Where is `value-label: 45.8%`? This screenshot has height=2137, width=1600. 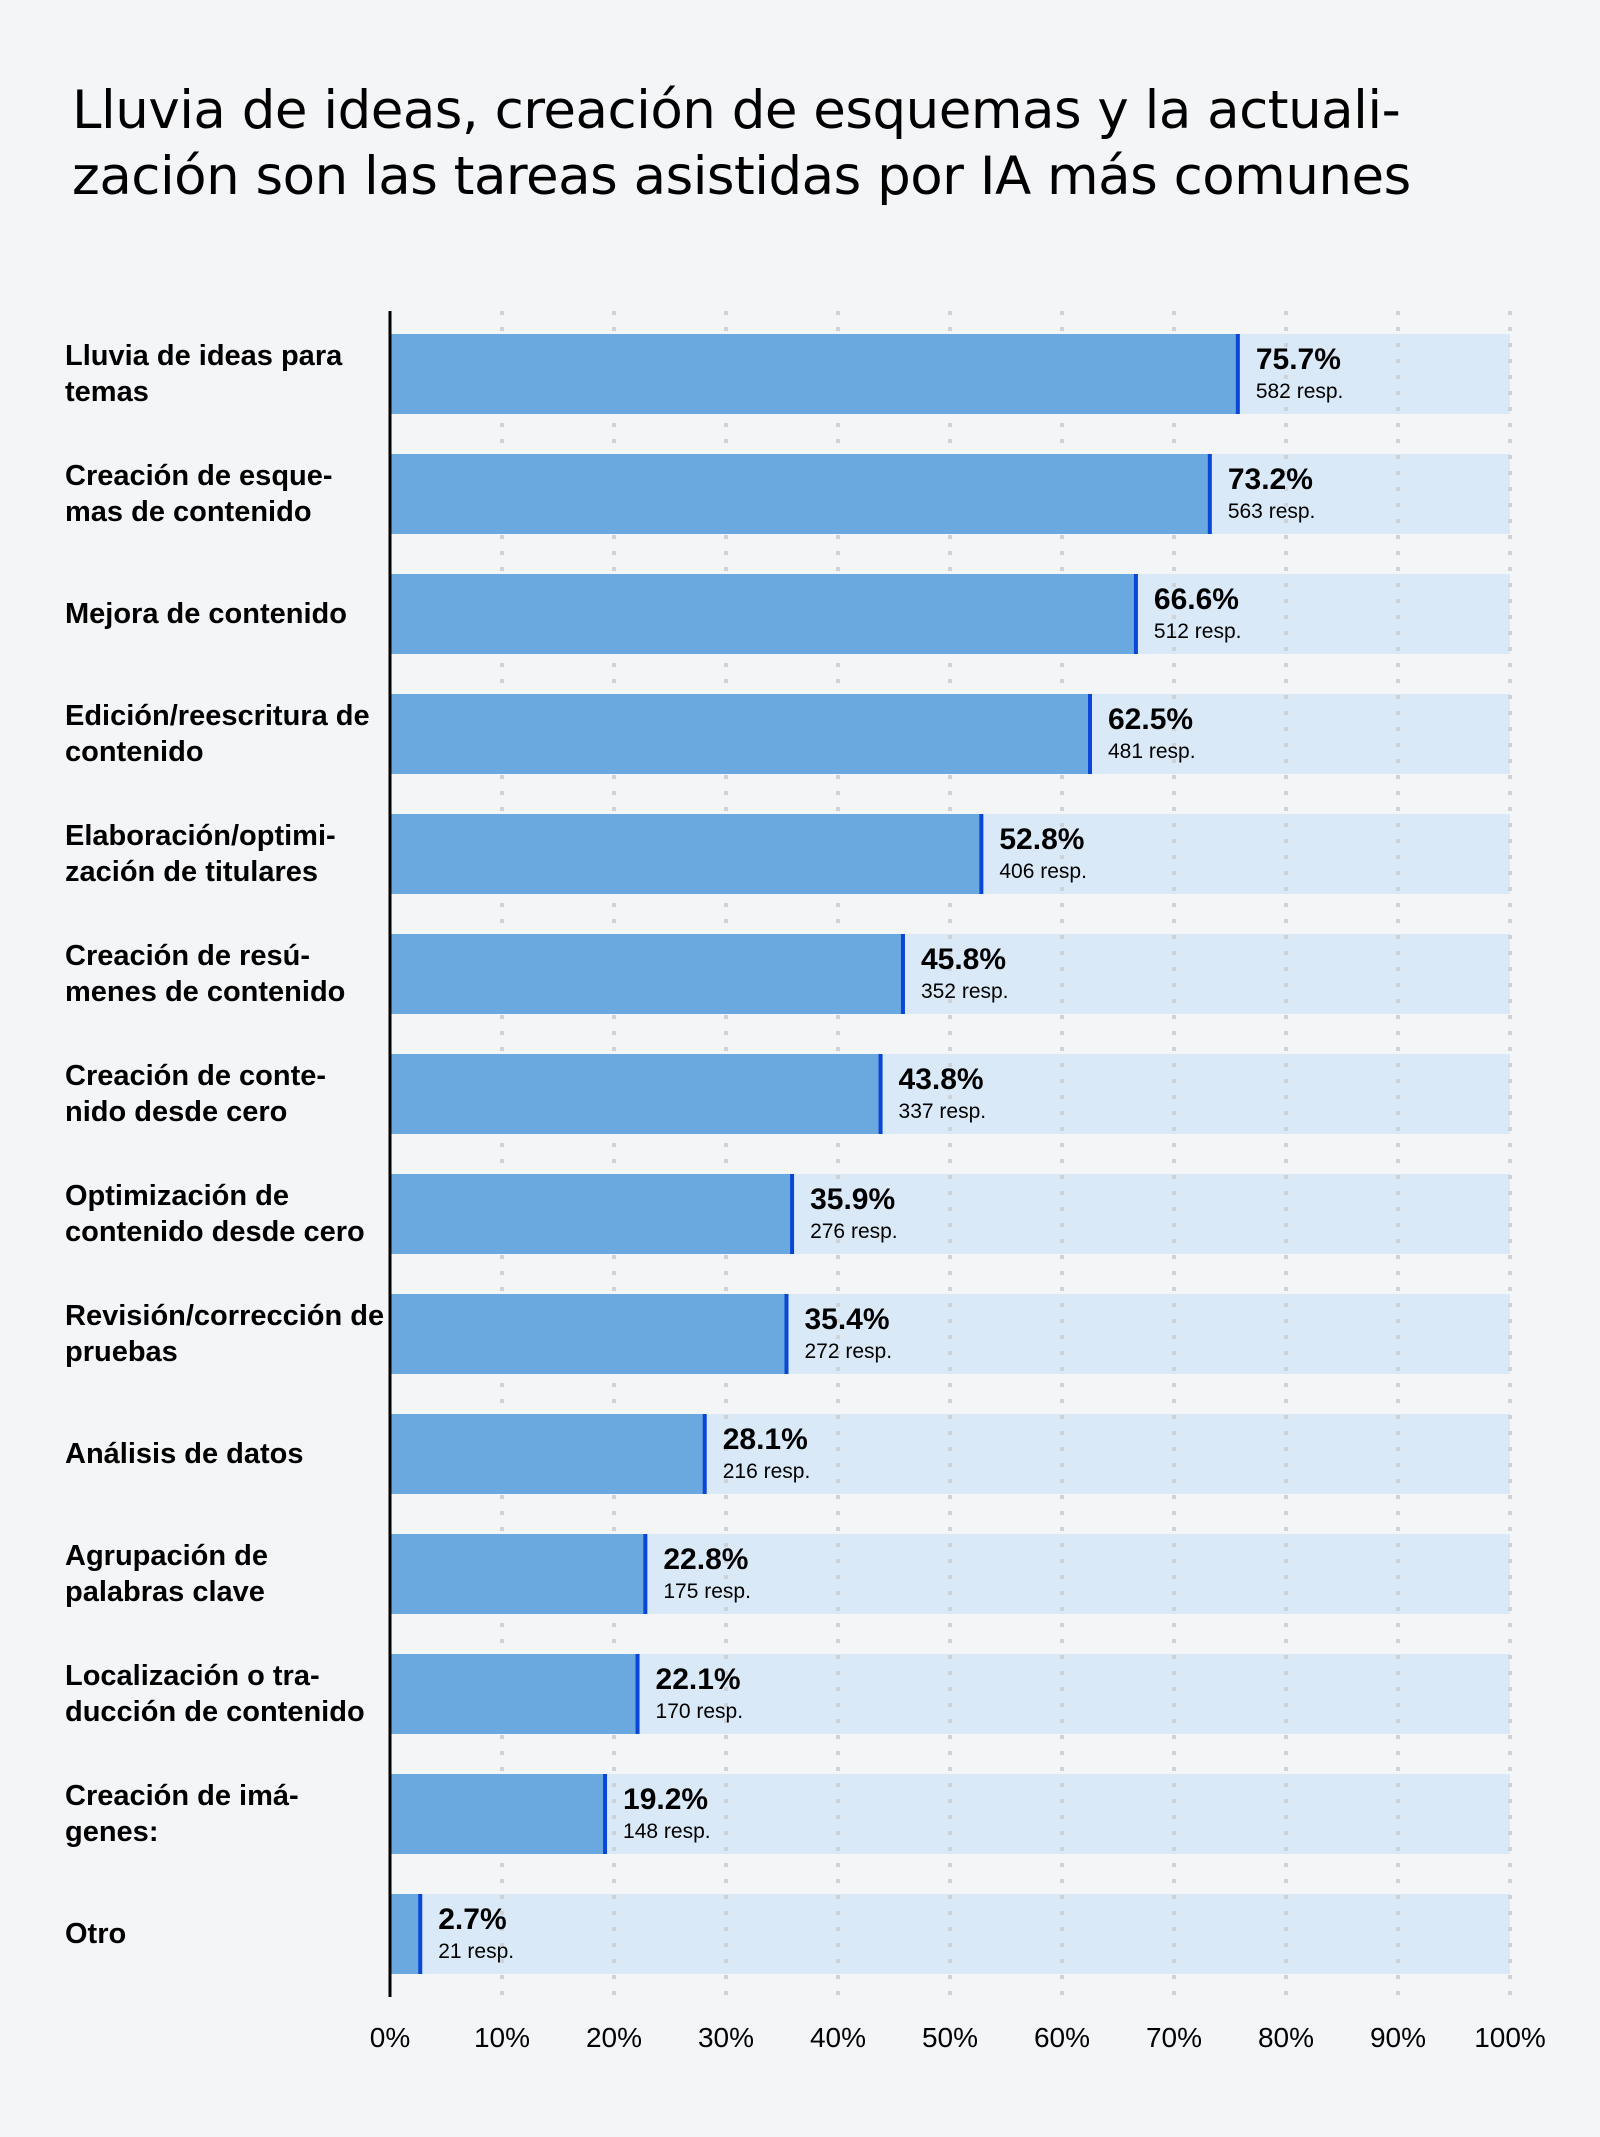
value-label: 45.8% is located at coordinates (963, 959).